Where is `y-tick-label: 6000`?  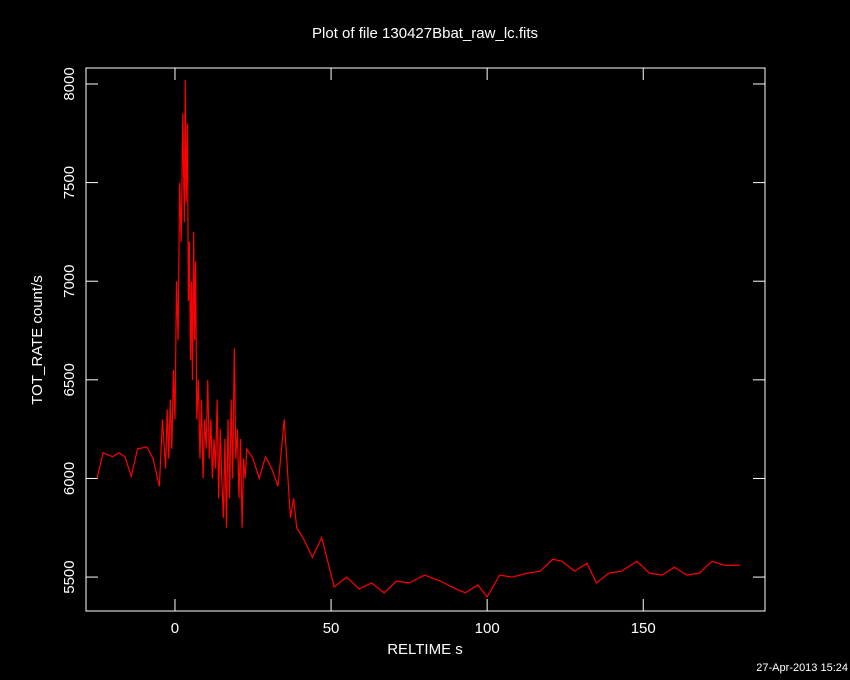
y-tick-label: 6000 is located at coordinates (69, 478).